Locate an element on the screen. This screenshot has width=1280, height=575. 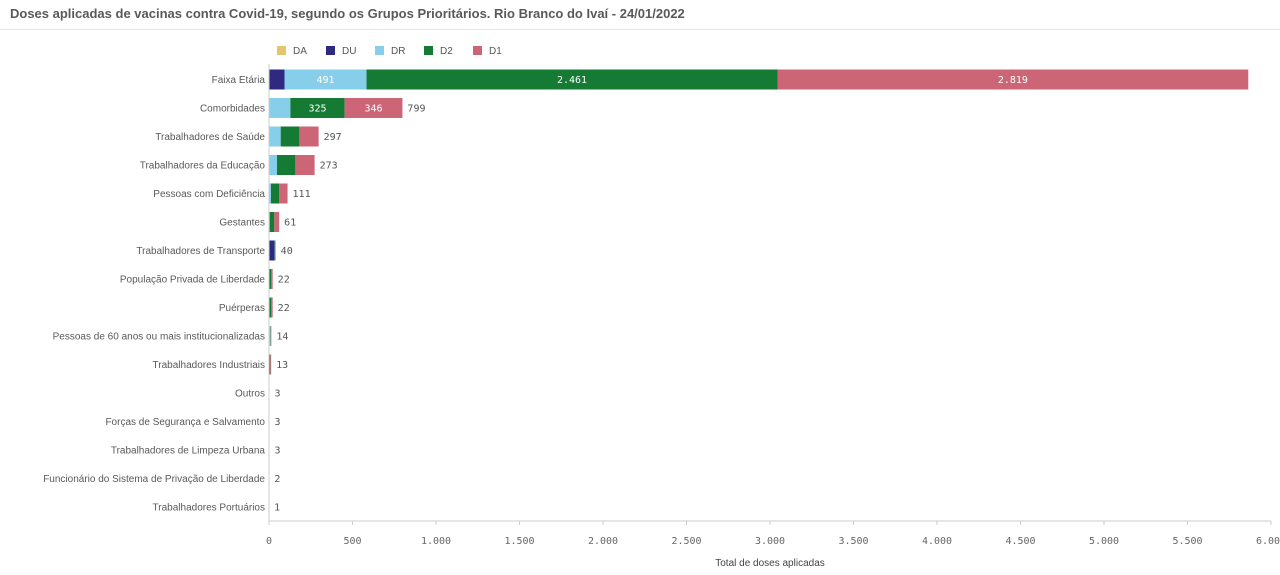
category-label: Trabalhadores de Limpeza Urbana is located at coordinates (188, 451).